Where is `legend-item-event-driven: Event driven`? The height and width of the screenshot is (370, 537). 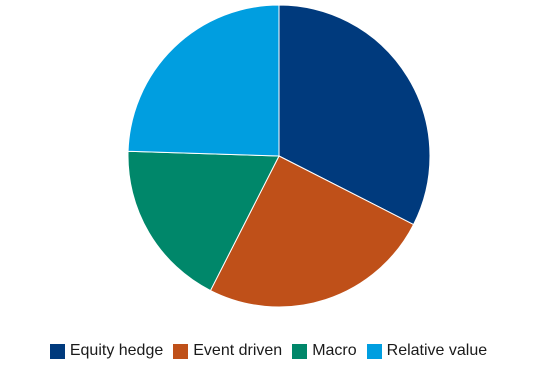 legend-item-event-driven: Event driven is located at coordinates (227, 351).